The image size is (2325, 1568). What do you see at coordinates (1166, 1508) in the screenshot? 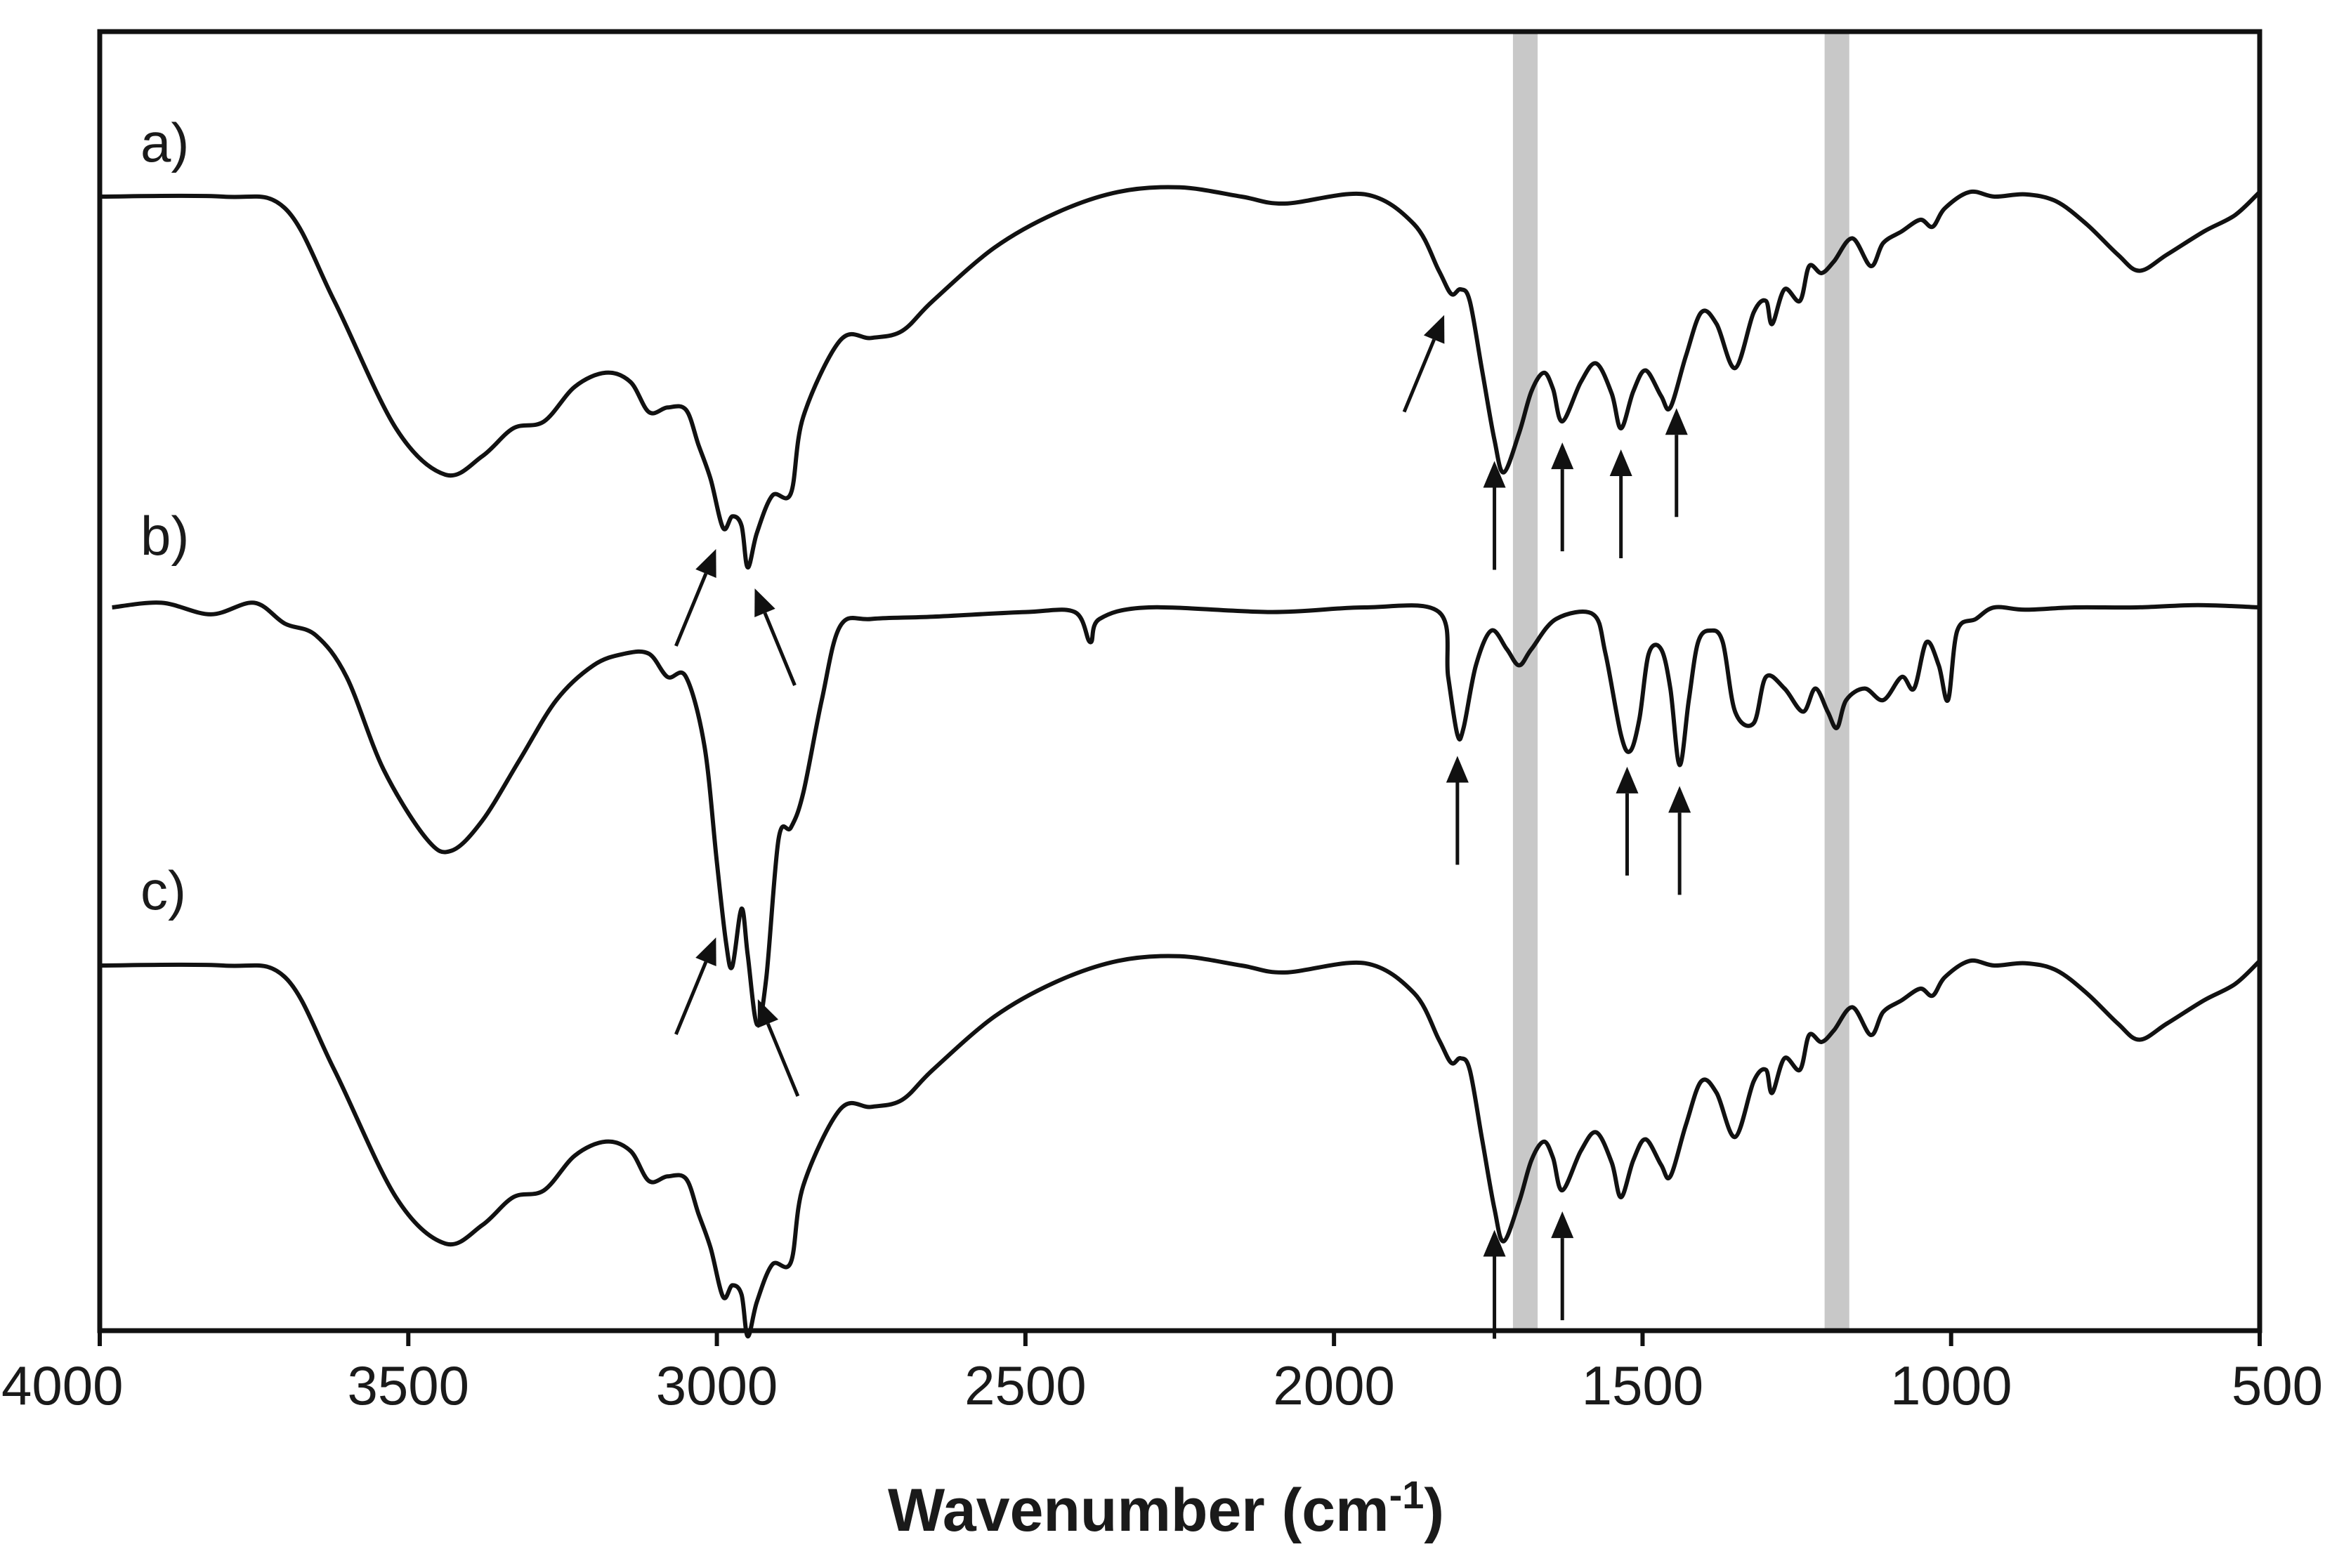
I see `x-axis-title: Wavenumber (cm-1)` at bounding box center [1166, 1508].